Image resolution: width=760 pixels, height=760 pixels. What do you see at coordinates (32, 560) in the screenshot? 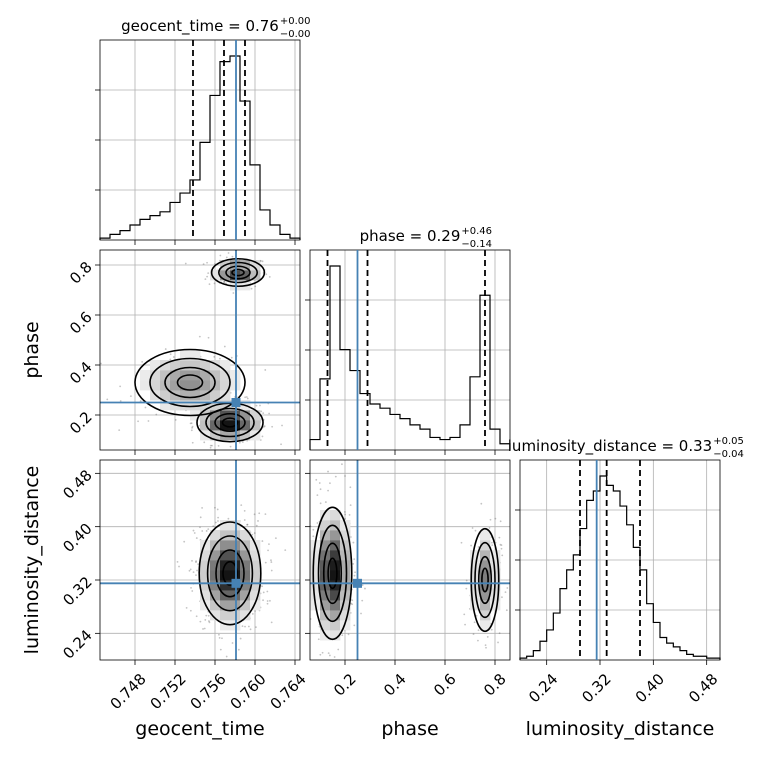
I see `y-axis-label-luminosity_distance: luminosity_distance` at bounding box center [32, 560].